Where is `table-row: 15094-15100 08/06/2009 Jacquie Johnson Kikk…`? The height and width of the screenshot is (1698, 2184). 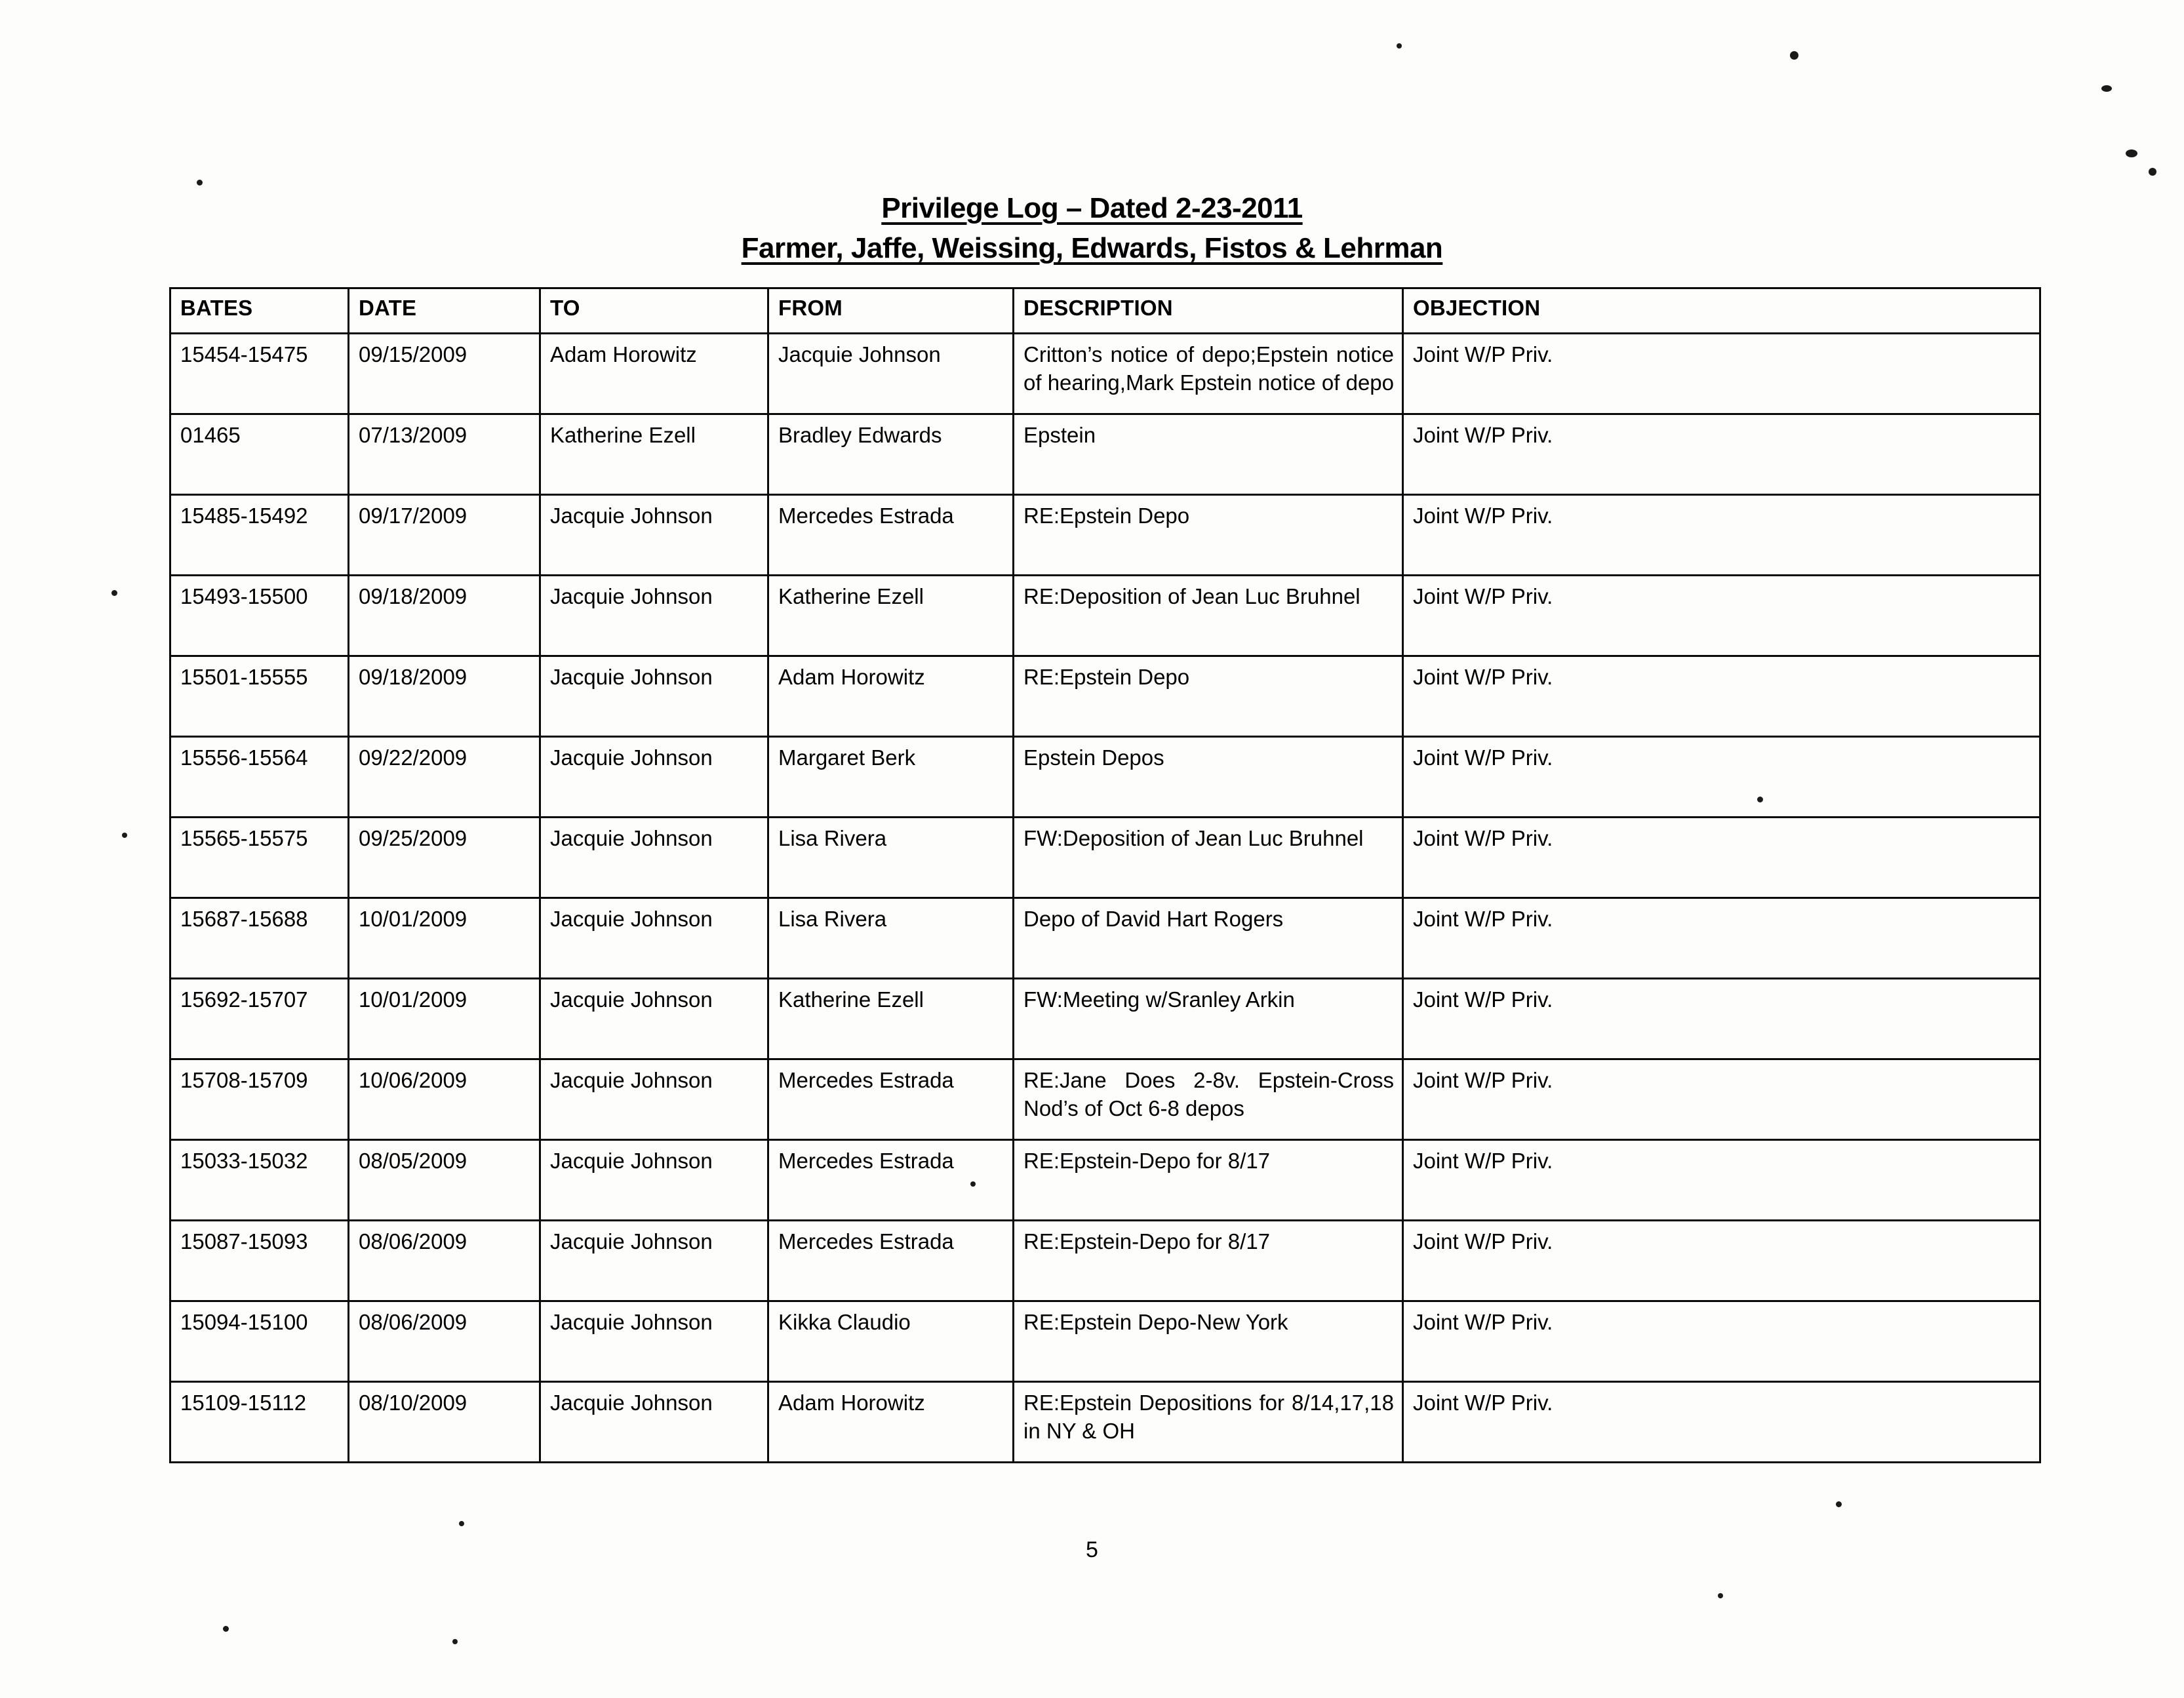
table-row: 15094-15100 08/06/2009 Jacquie Johnson Kikk… is located at coordinates (1105, 1341).